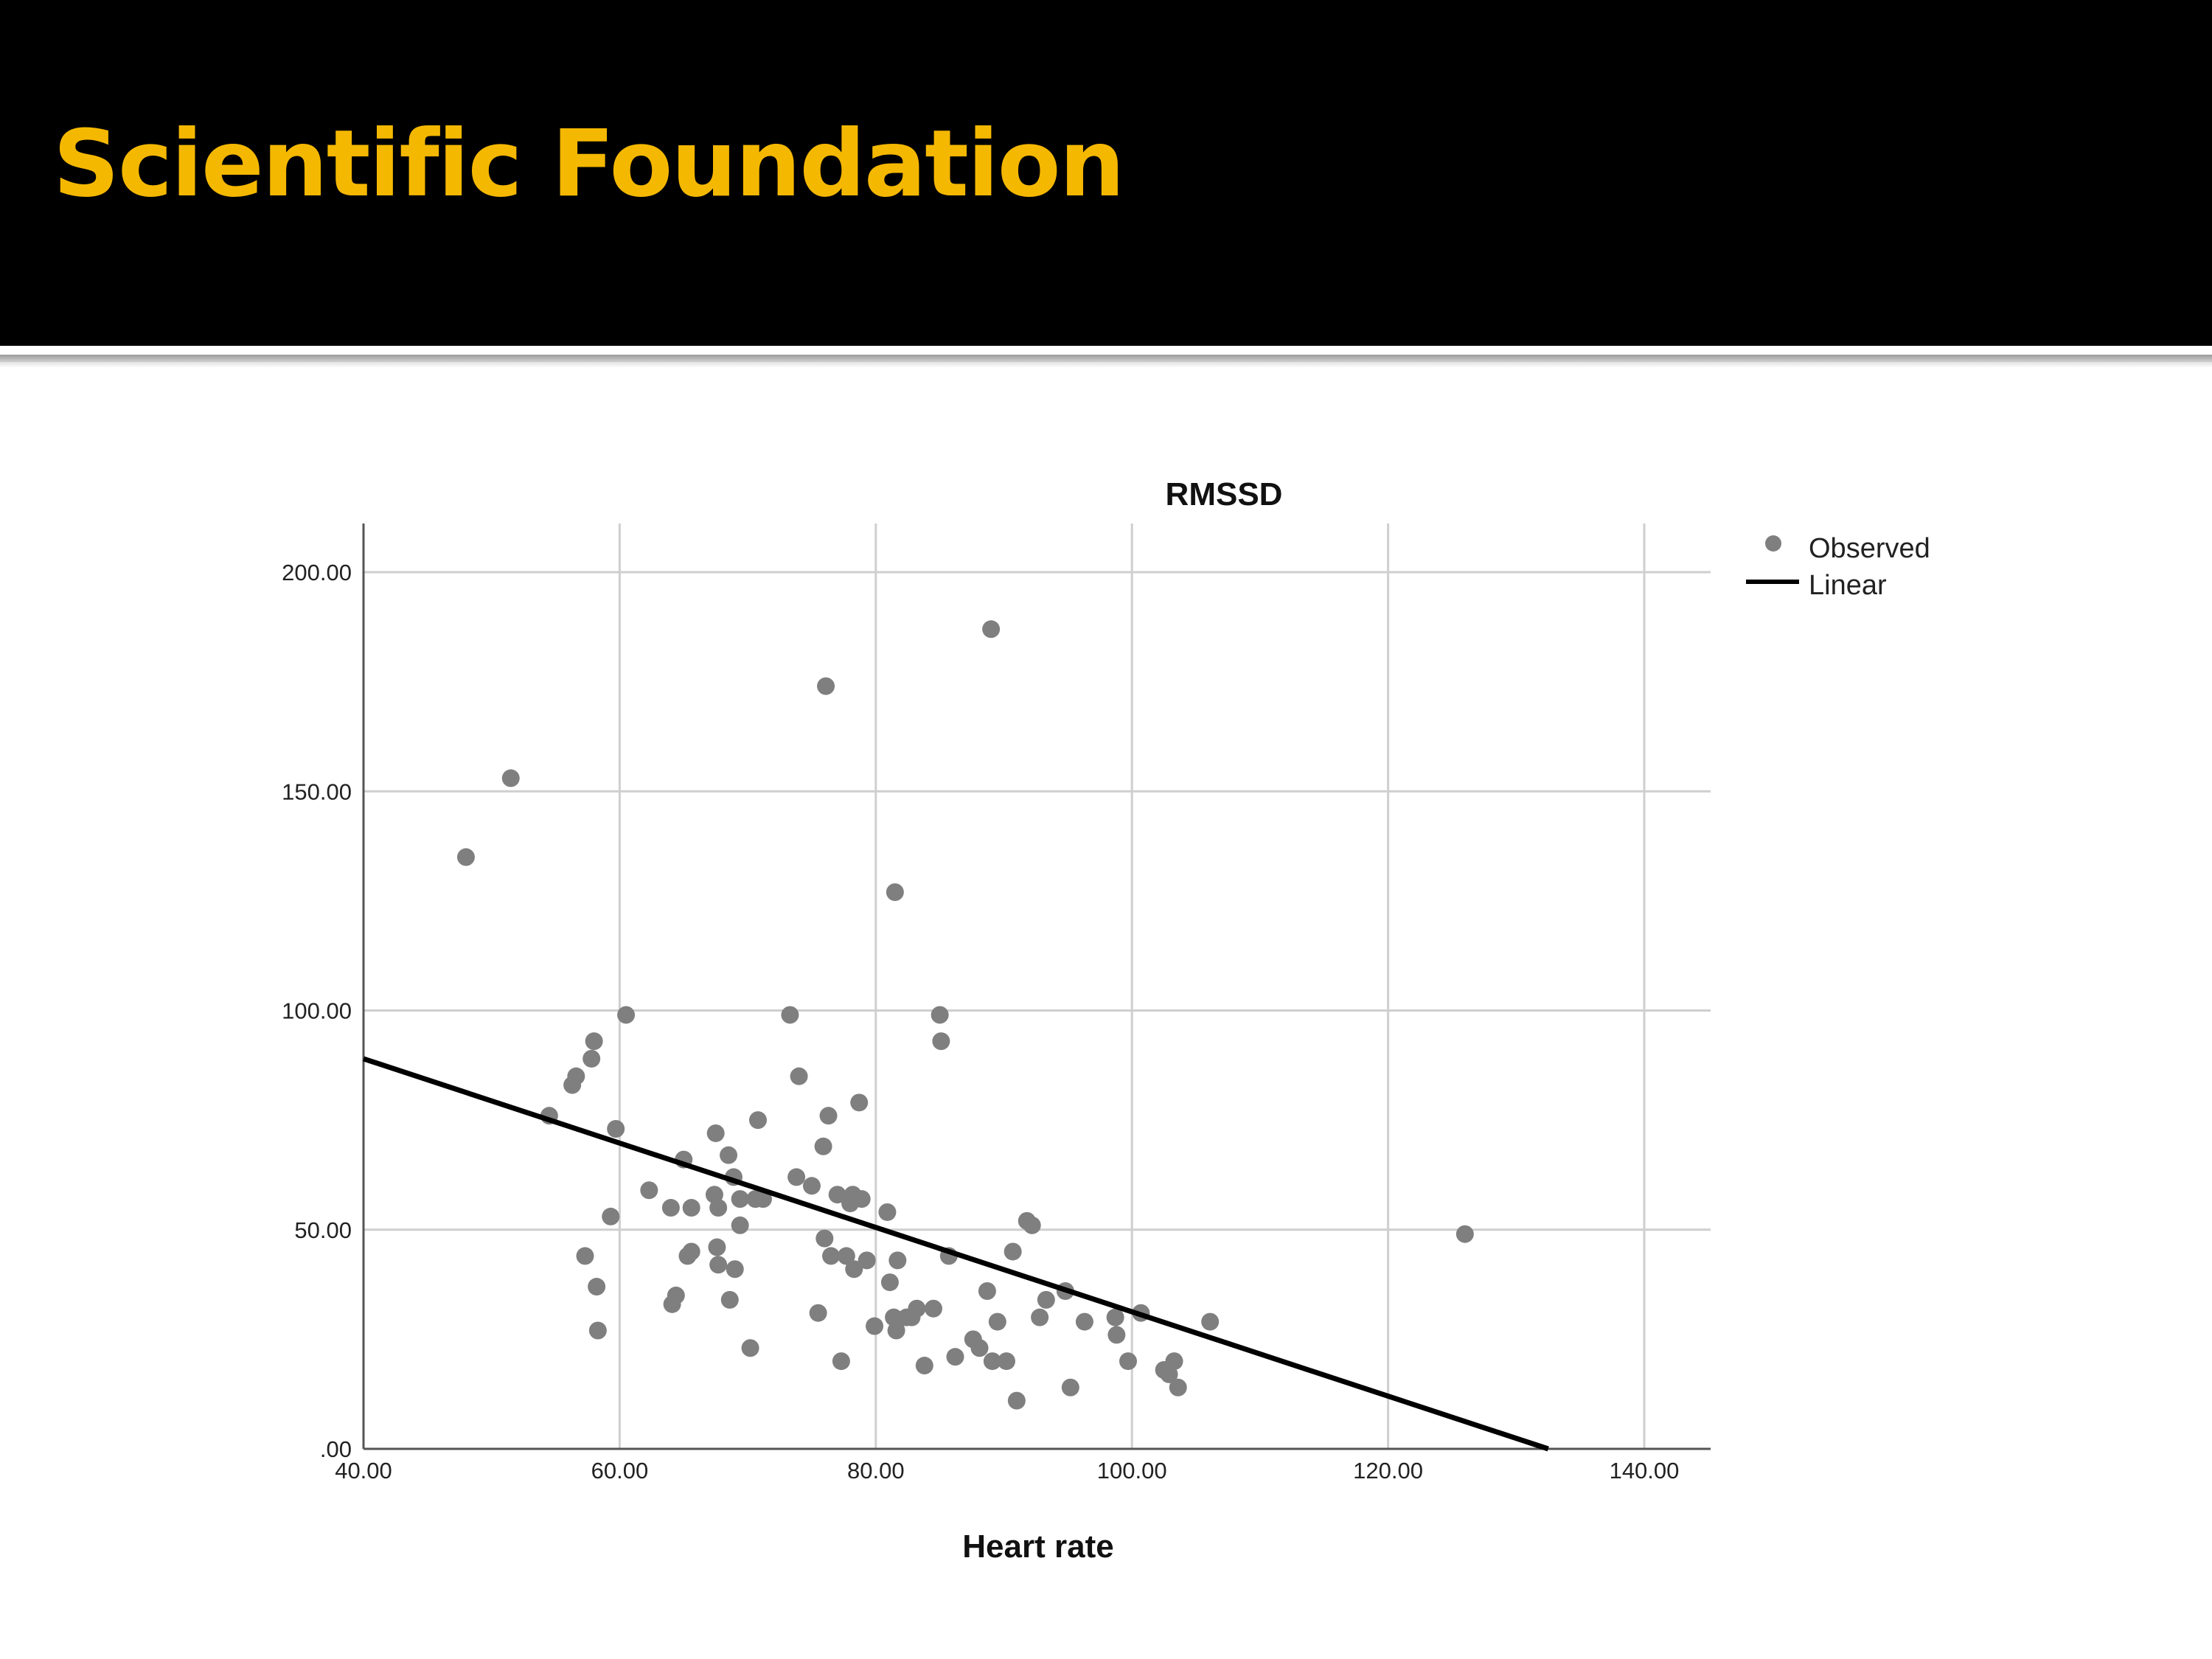 Image resolution: width=2212 pixels, height=1659 pixels. What do you see at coordinates (620, 1471) in the screenshot?
I see `x-tick-label: 60.00` at bounding box center [620, 1471].